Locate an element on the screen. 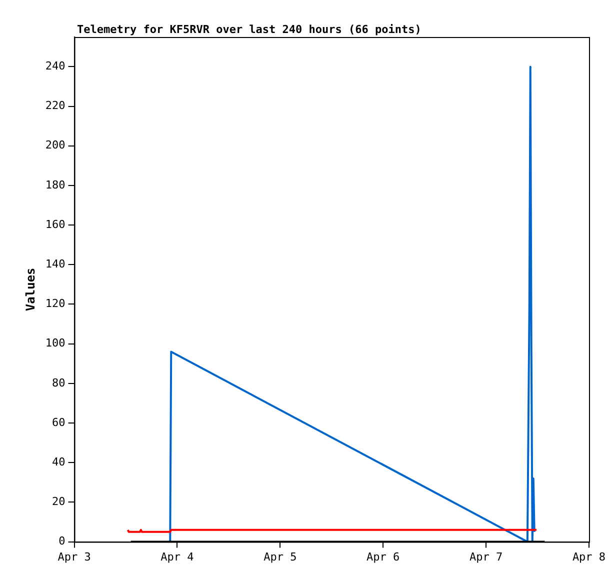  y-tick-label: 60 is located at coordinates (59, 422).